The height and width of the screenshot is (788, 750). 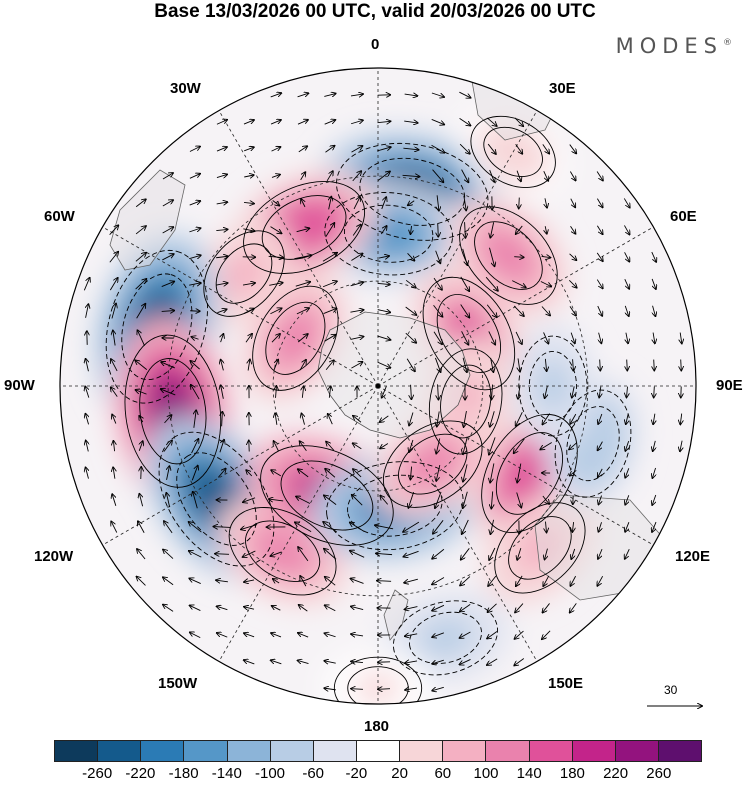 I want to click on colorbar-tick-label: -20, so click(x=357, y=773).